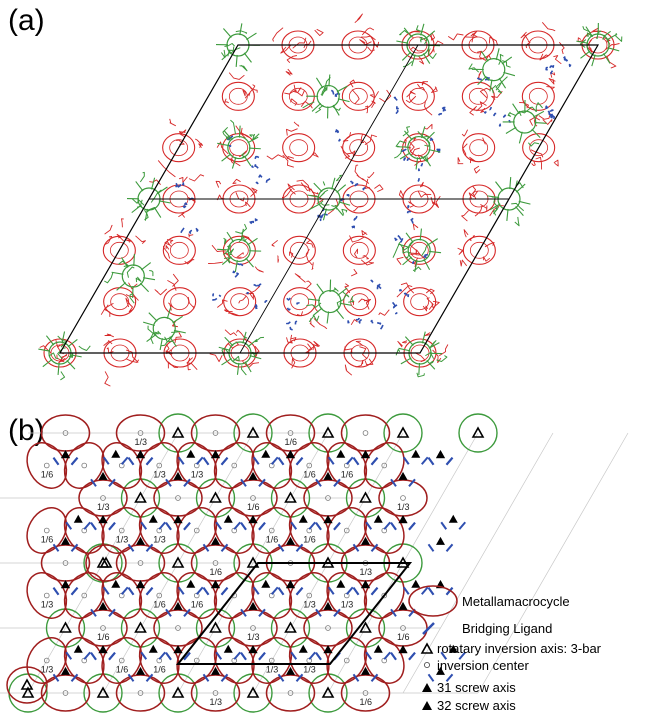  Describe the element at coordinates (476, 705) in the screenshot. I see `legend-screw-32-text: 32 screw axis` at that location.